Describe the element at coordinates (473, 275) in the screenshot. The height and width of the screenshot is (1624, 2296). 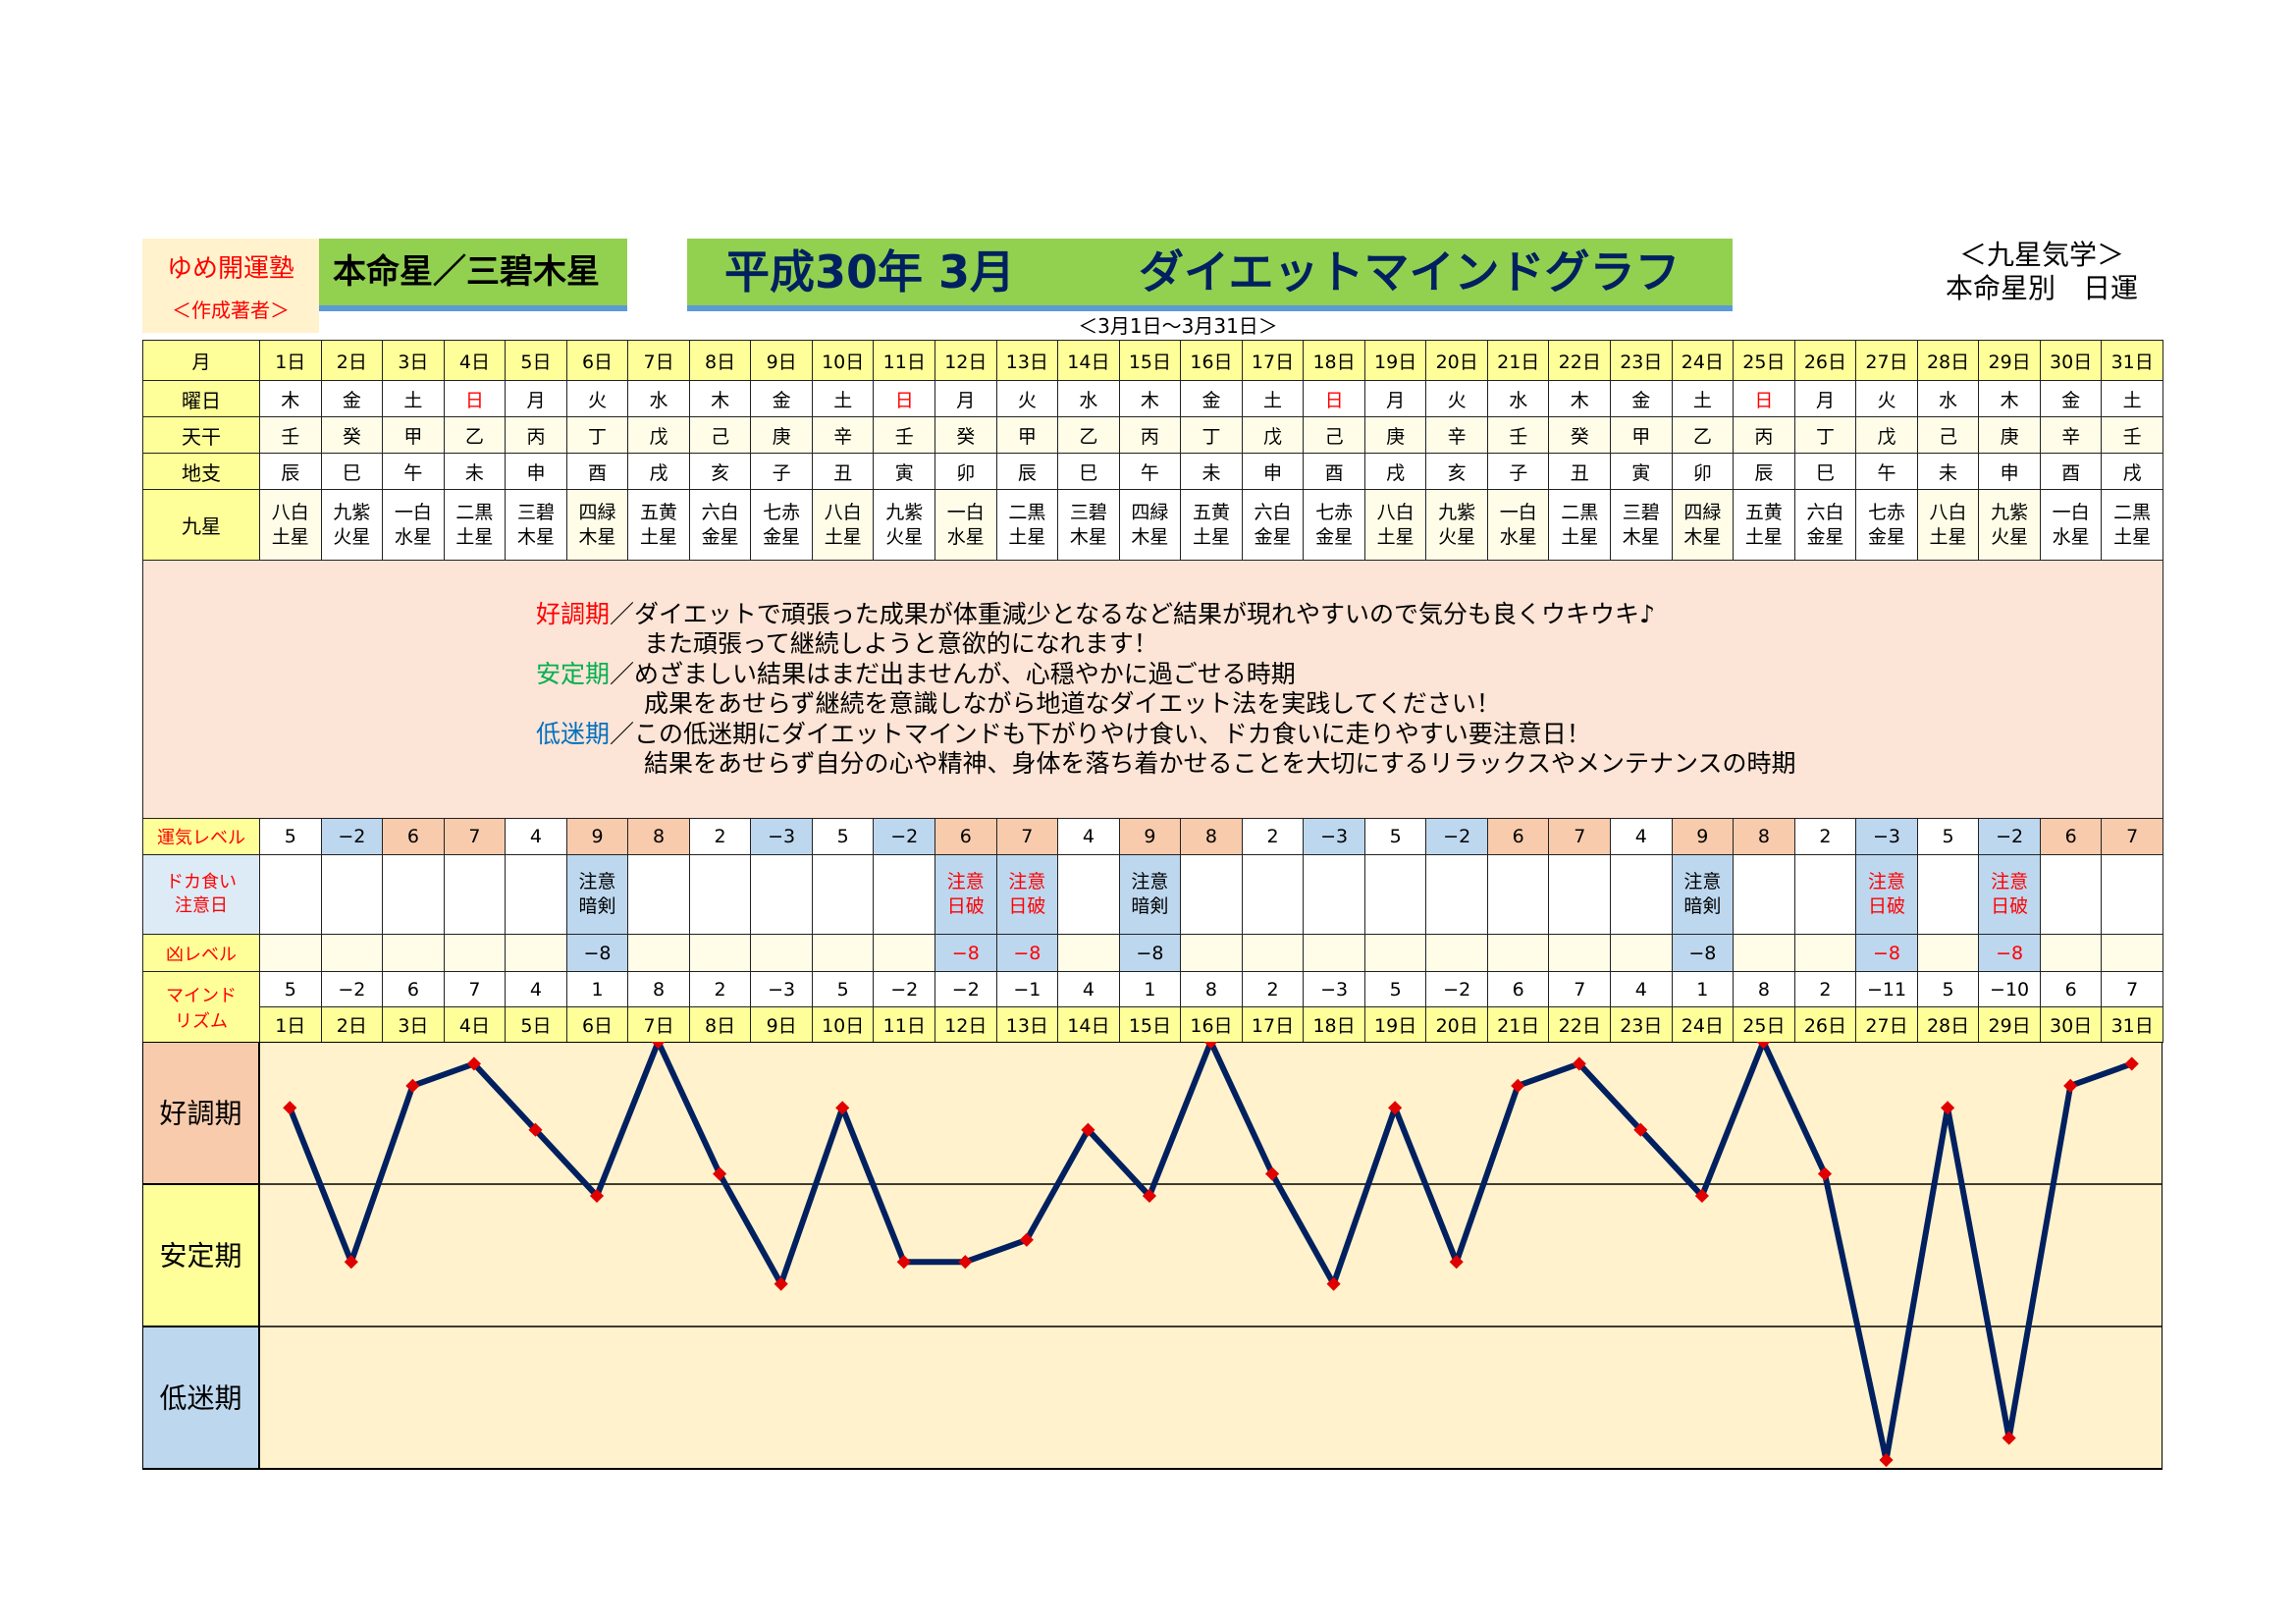
I see `honmei-star-banner: 本命星／三碧木星` at that location.